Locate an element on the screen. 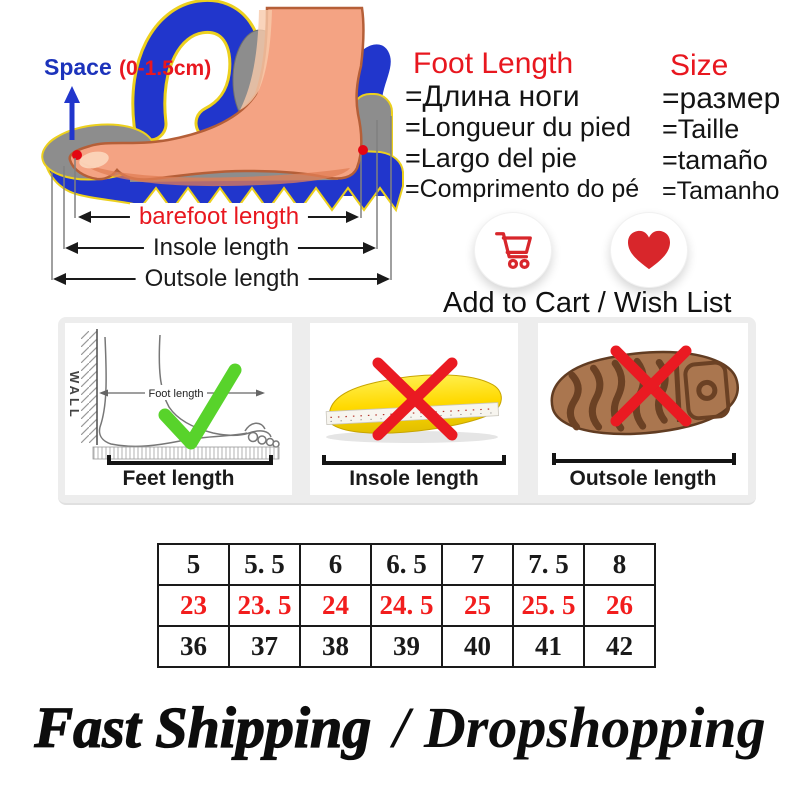  table-cell: 23 is located at coordinates (193, 605).